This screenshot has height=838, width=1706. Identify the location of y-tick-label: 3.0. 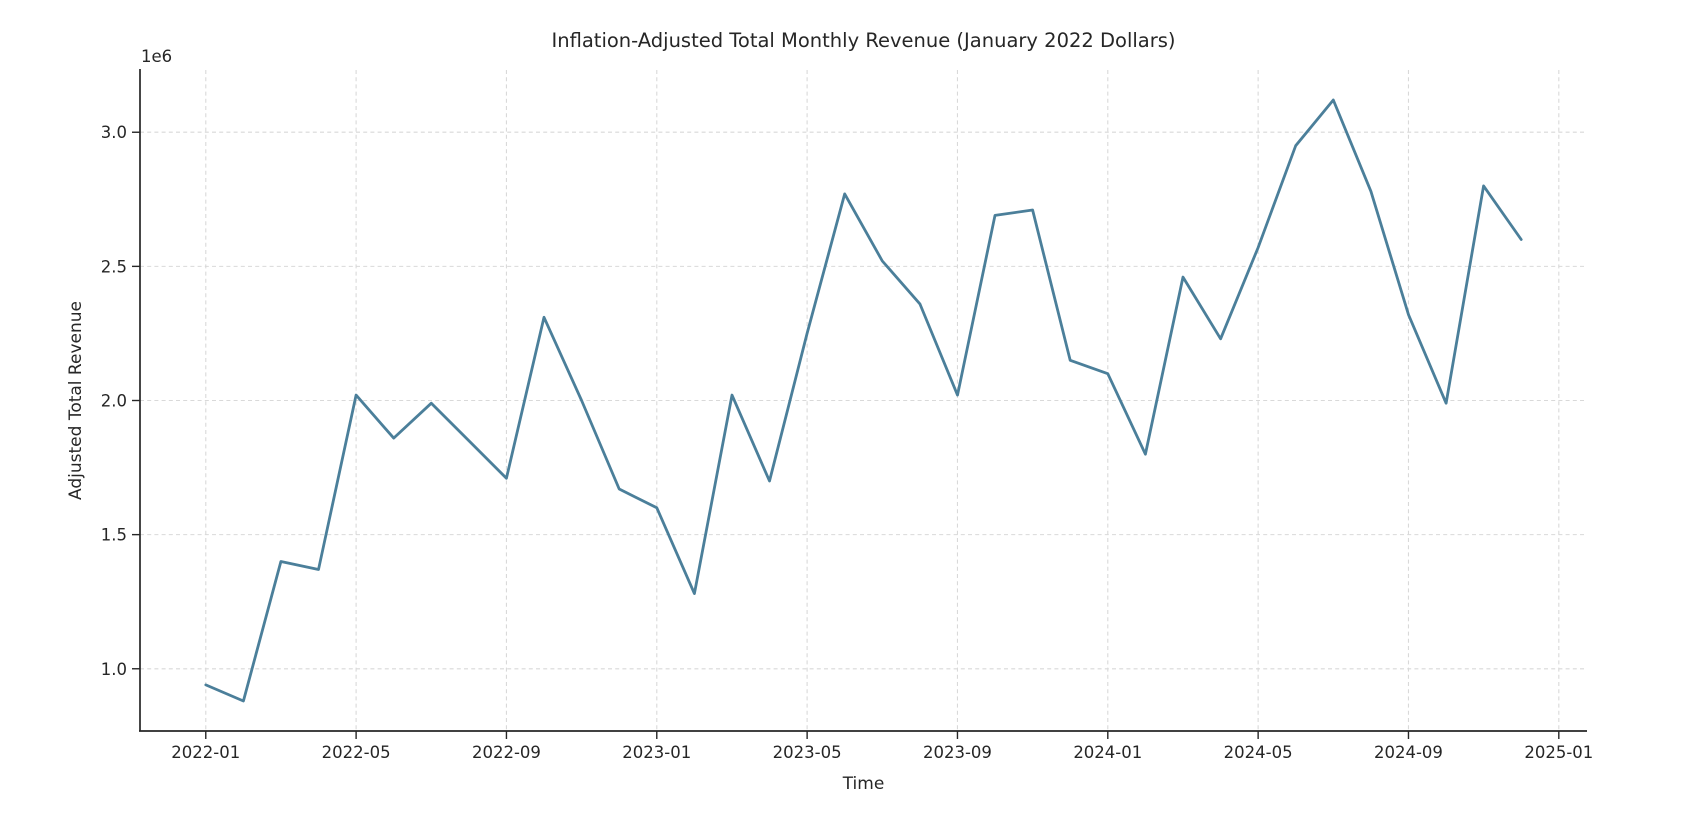
(114, 132).